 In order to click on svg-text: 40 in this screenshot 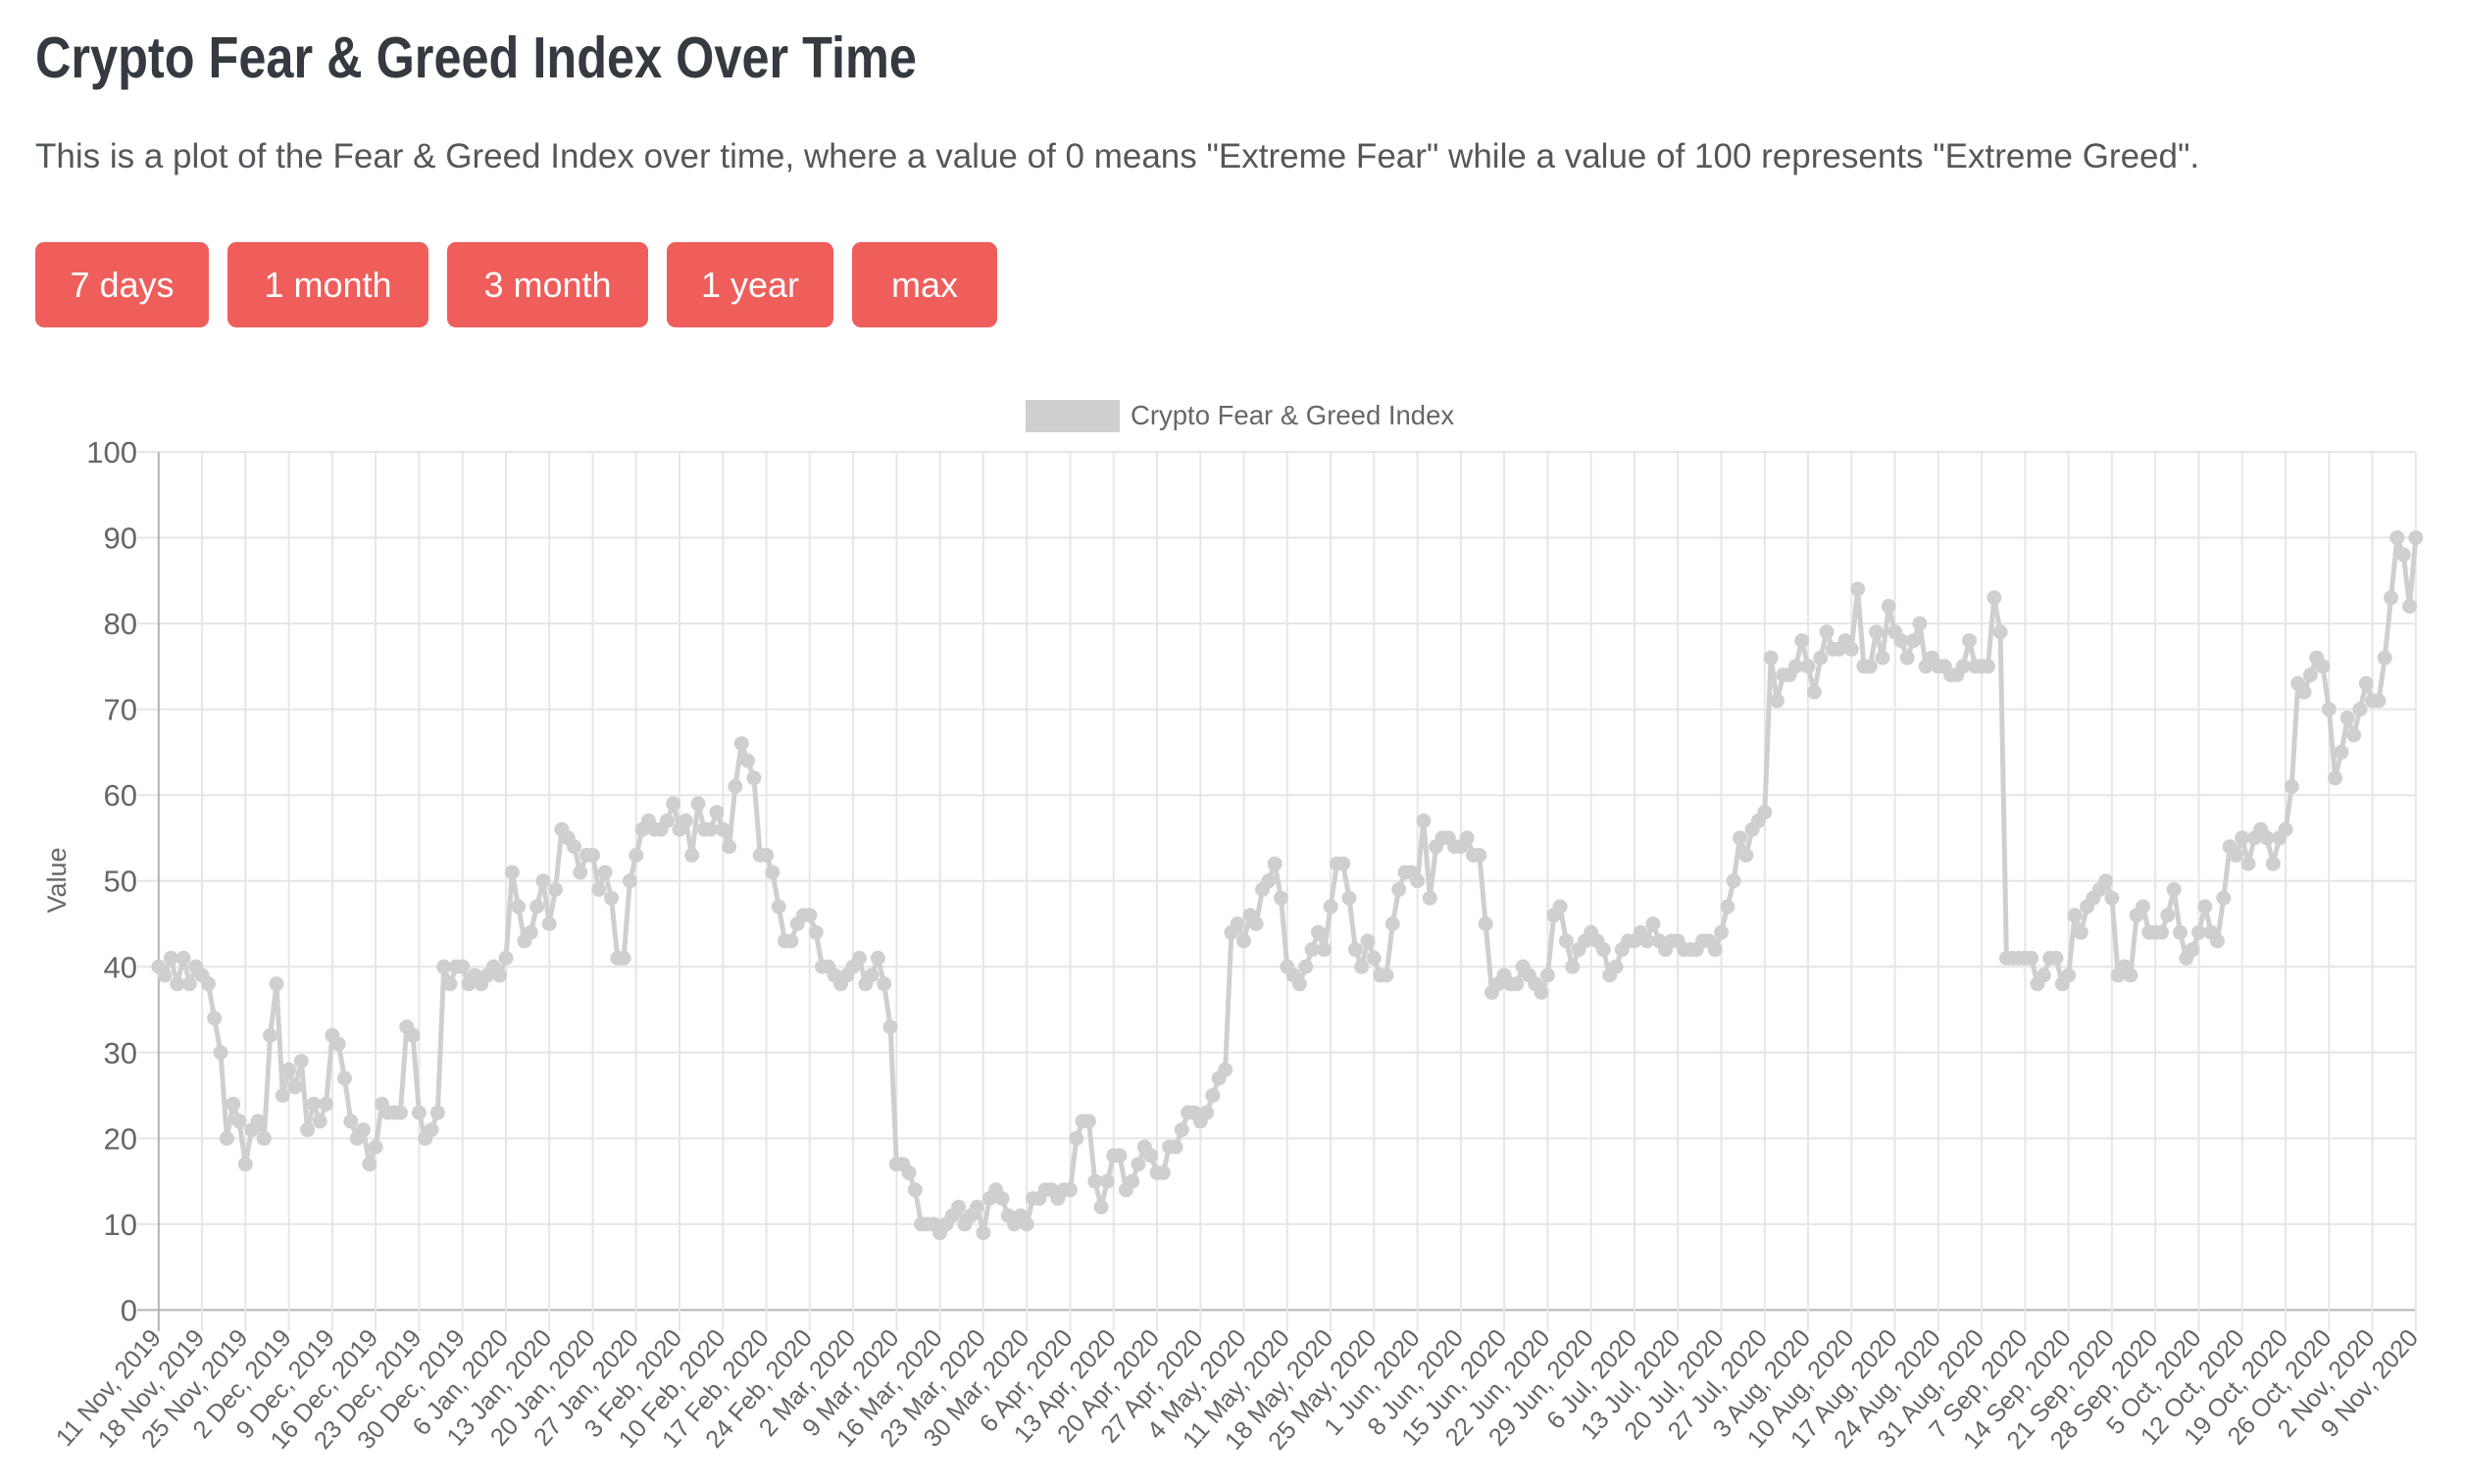, I will do `click(120, 967)`.